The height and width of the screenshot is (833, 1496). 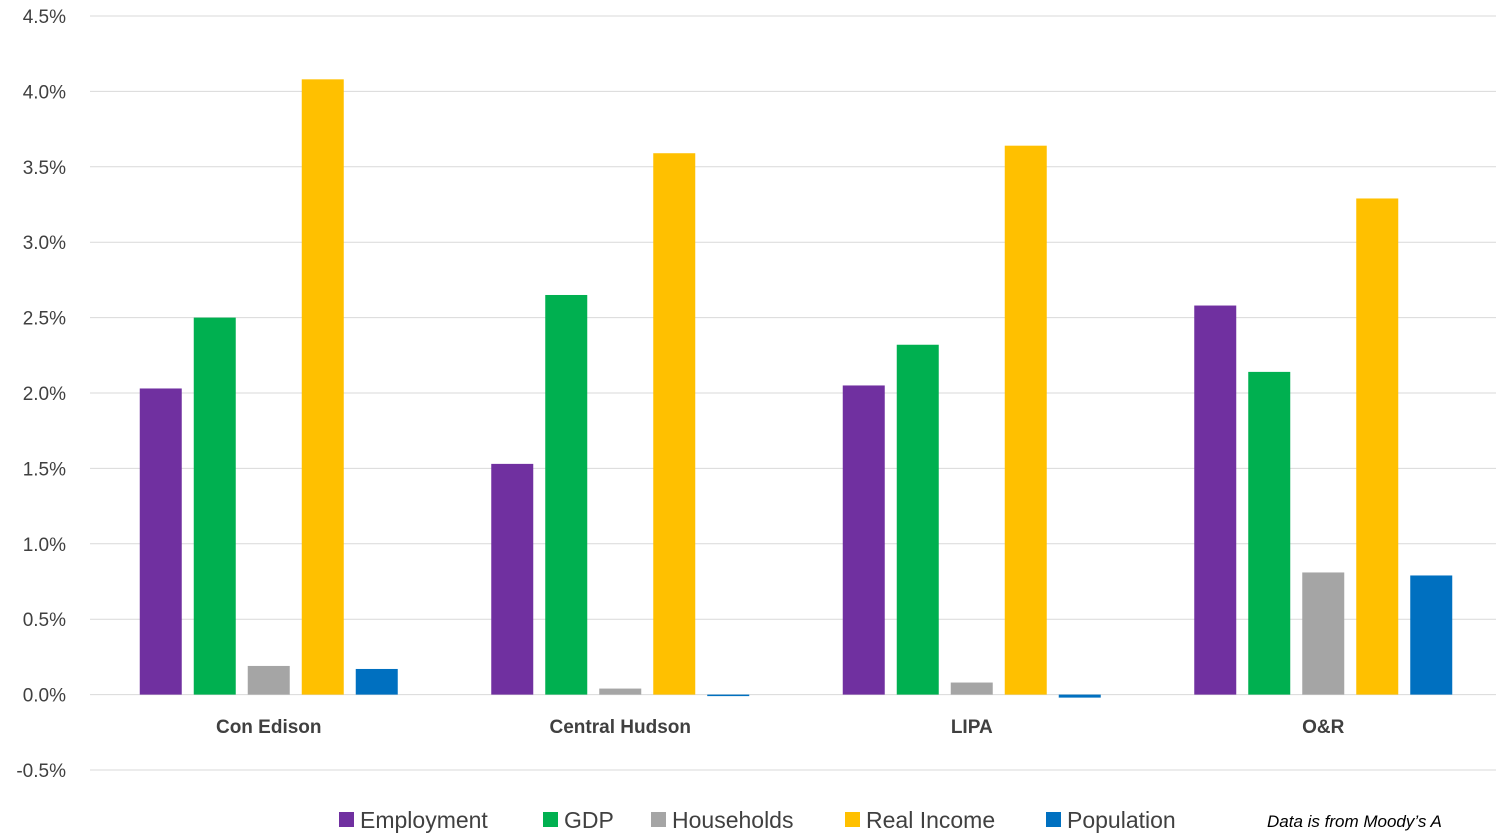 I want to click on source-note: Data is from Moody’s A, so click(x=1354, y=821).